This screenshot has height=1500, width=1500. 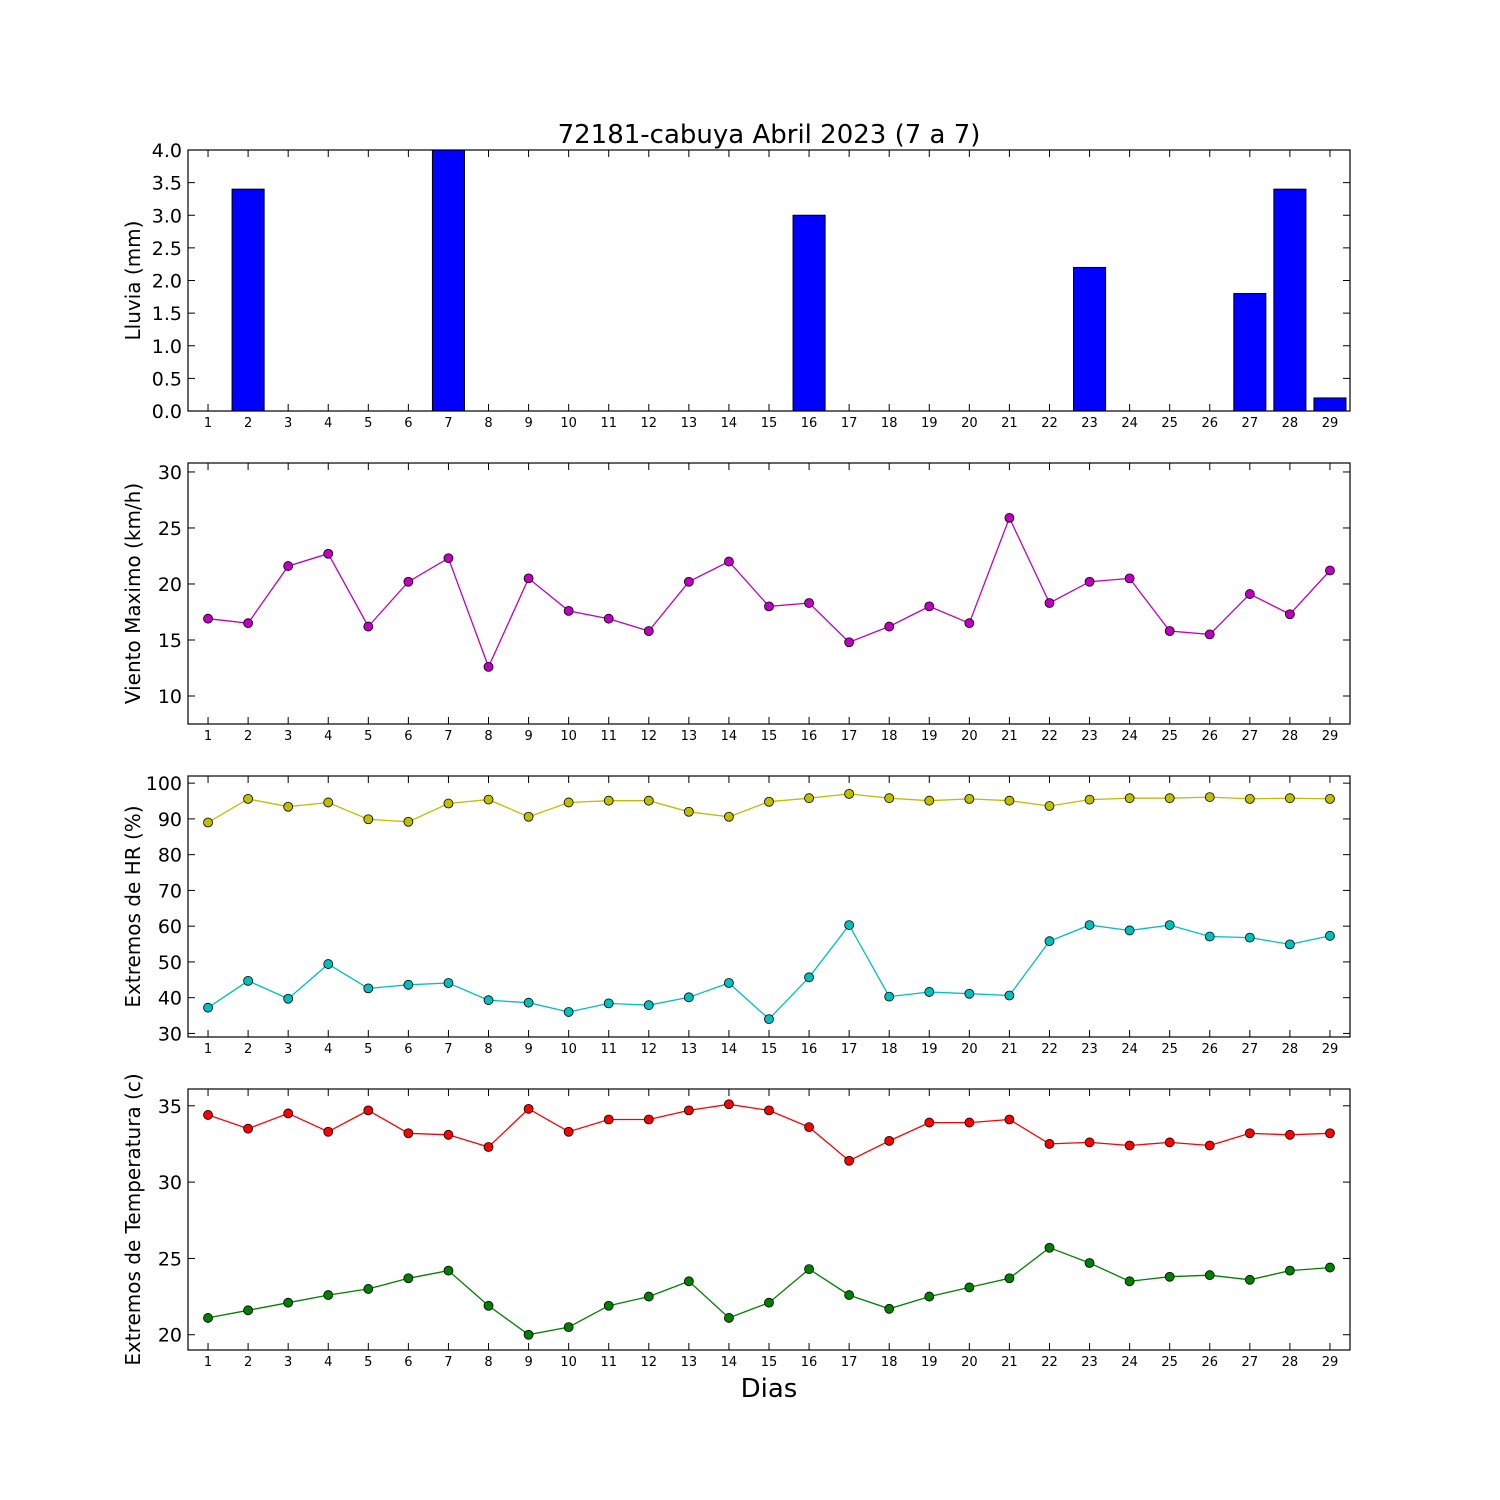 I want to click on temperature-xtick-label: 5, so click(x=368, y=1362).